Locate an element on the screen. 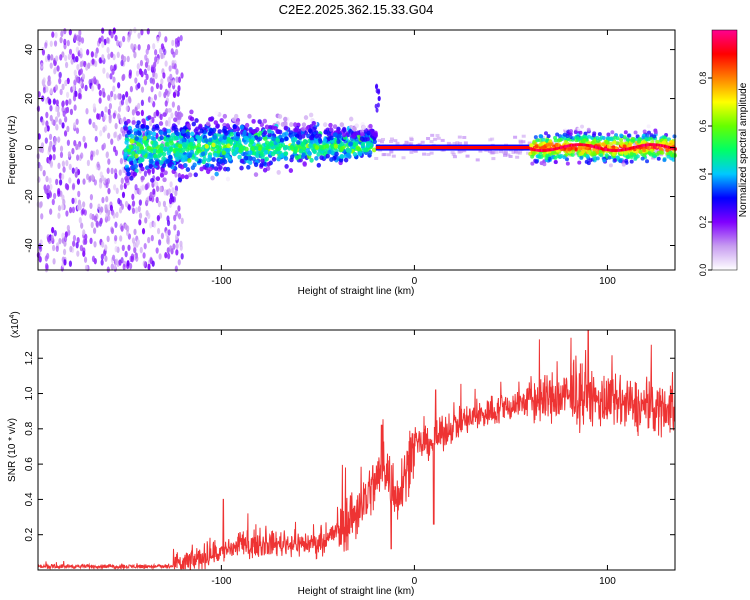  snr-y-tick-label: 0.4 is located at coordinates (29, 499).